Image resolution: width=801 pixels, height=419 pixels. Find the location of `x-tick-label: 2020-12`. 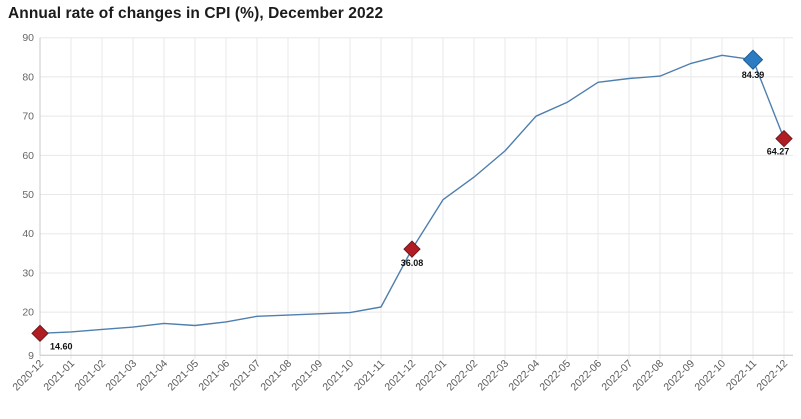

x-tick-label: 2020-12 is located at coordinates (28, 376).